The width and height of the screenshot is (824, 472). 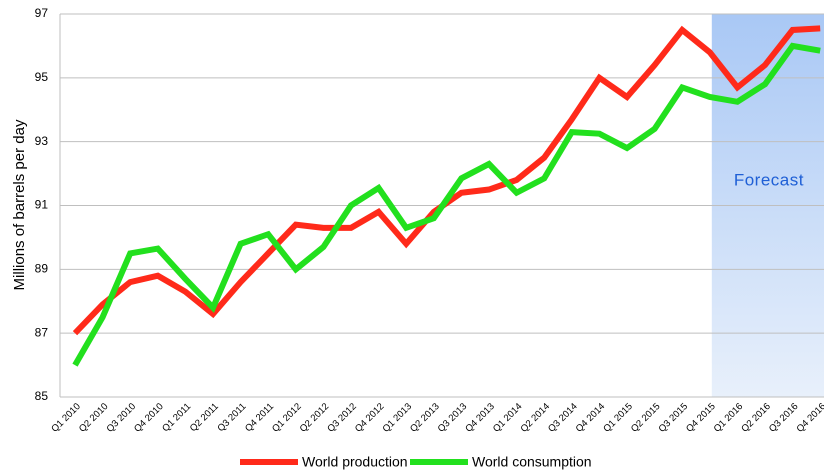 What do you see at coordinates (508, 418) in the screenshot?
I see `x-tick-label: Q1 2014` at bounding box center [508, 418].